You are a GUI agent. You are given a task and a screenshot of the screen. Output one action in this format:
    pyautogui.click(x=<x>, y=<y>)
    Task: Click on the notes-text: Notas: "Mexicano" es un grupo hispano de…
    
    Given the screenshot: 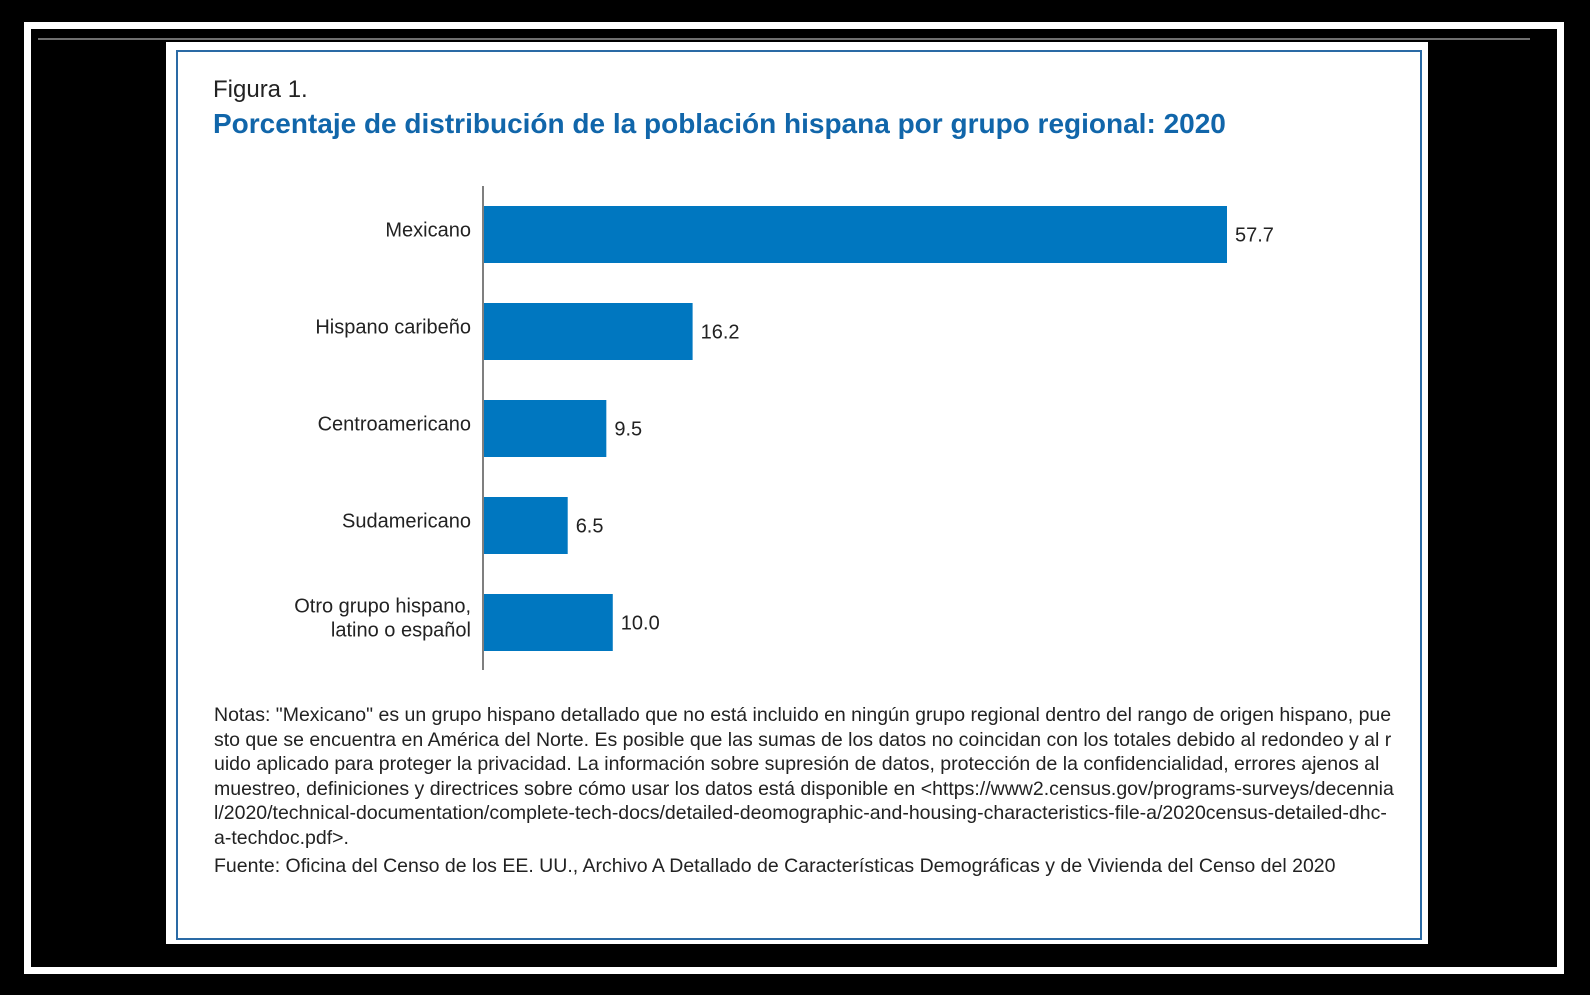 What is the action you would take?
    pyautogui.click(x=804, y=776)
    